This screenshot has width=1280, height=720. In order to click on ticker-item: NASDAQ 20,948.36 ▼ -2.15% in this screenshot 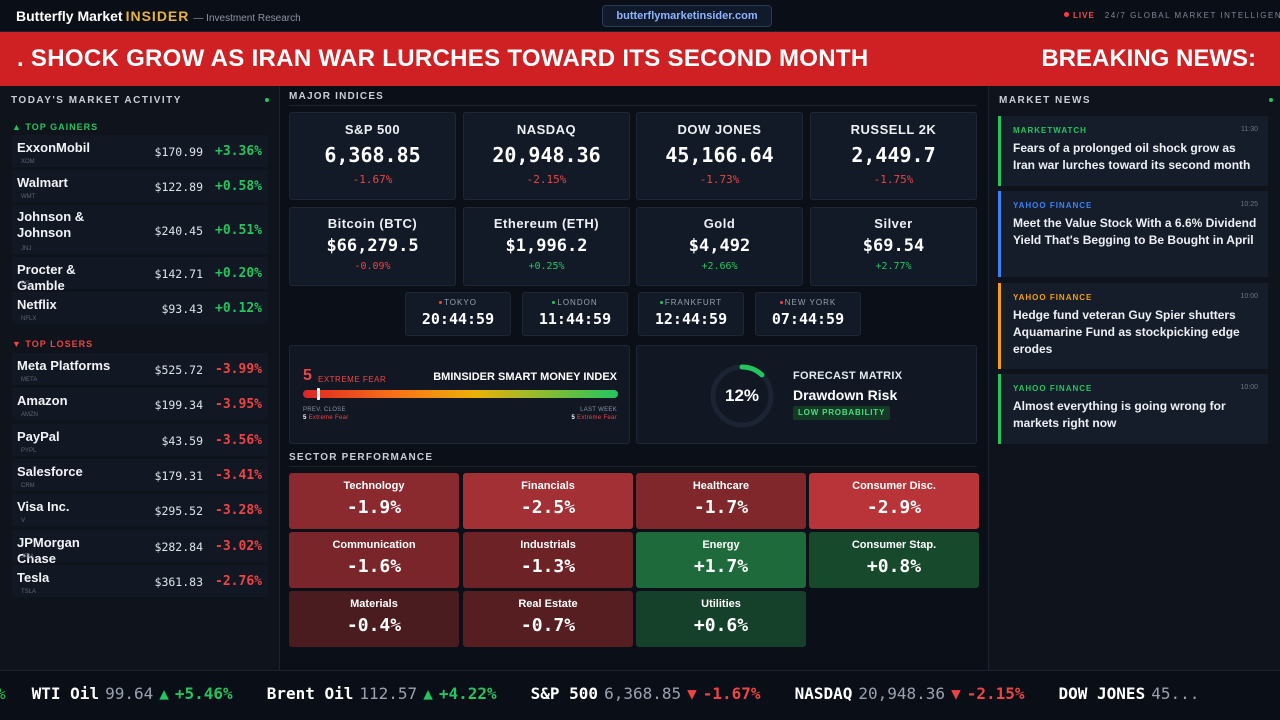, I will do `click(910, 693)`.